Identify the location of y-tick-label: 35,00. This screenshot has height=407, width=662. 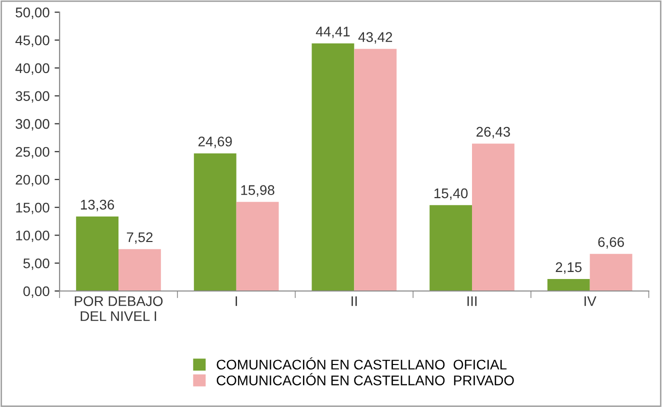
(33, 97).